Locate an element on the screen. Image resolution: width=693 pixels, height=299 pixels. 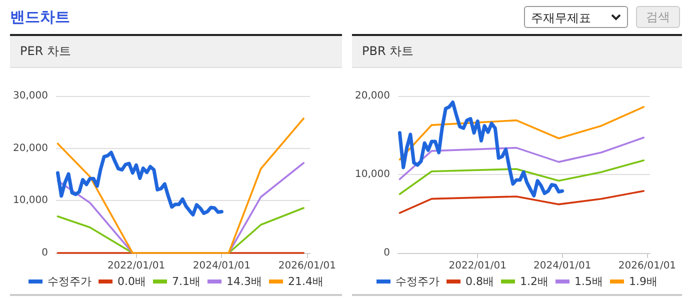
search-button: 검색 is located at coordinates (658, 17).